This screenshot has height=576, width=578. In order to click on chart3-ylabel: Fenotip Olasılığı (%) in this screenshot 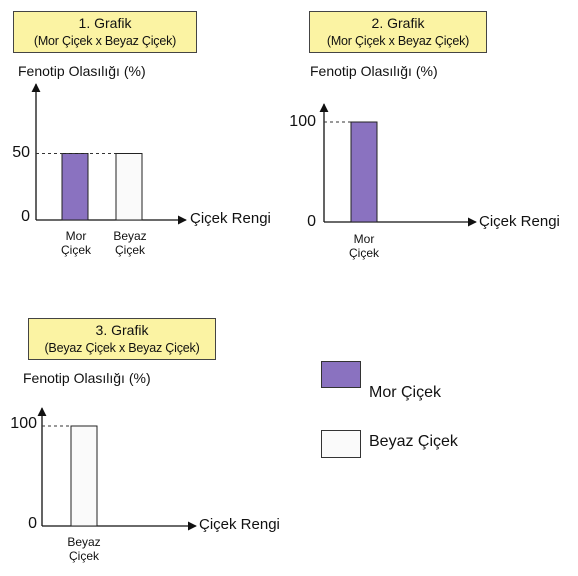, I will do `click(87, 378)`.